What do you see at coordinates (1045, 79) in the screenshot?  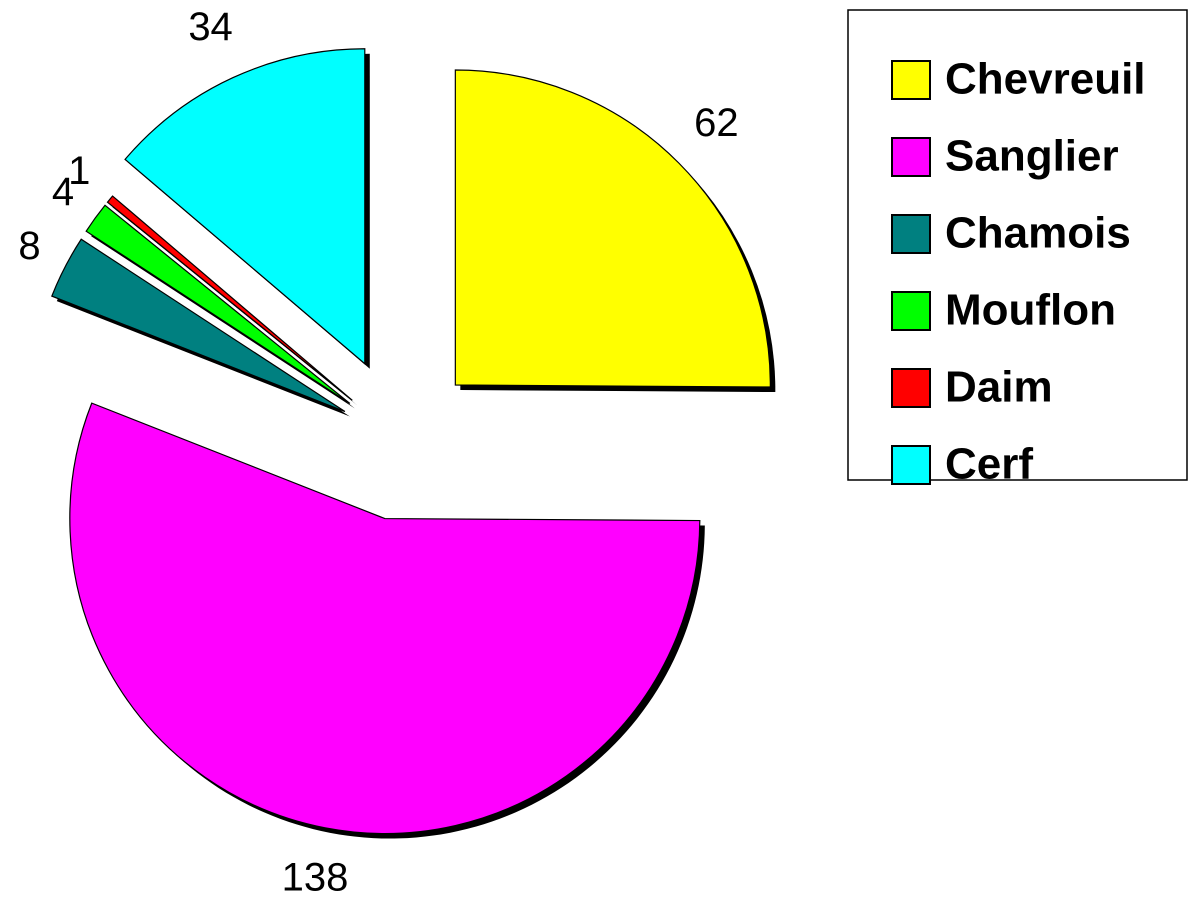 I see `legend-label: Chevreuil` at bounding box center [1045, 79].